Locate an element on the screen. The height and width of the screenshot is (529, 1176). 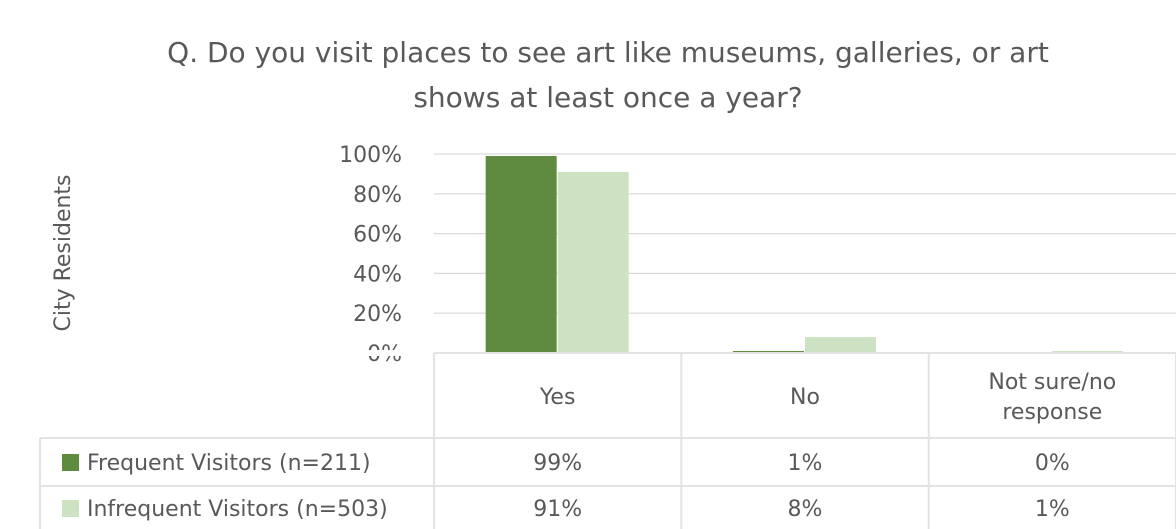
data-label: 99% is located at coordinates (557, 463).